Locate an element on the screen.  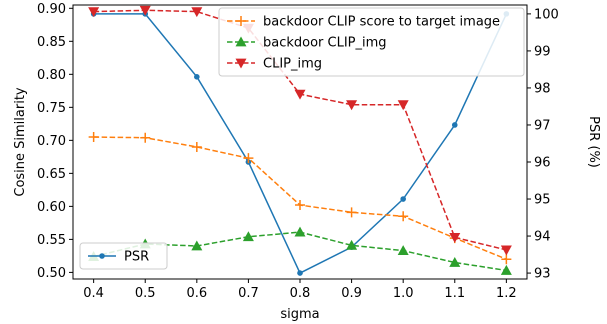
legend-right-label-0: PSR is located at coordinates (136, 257).